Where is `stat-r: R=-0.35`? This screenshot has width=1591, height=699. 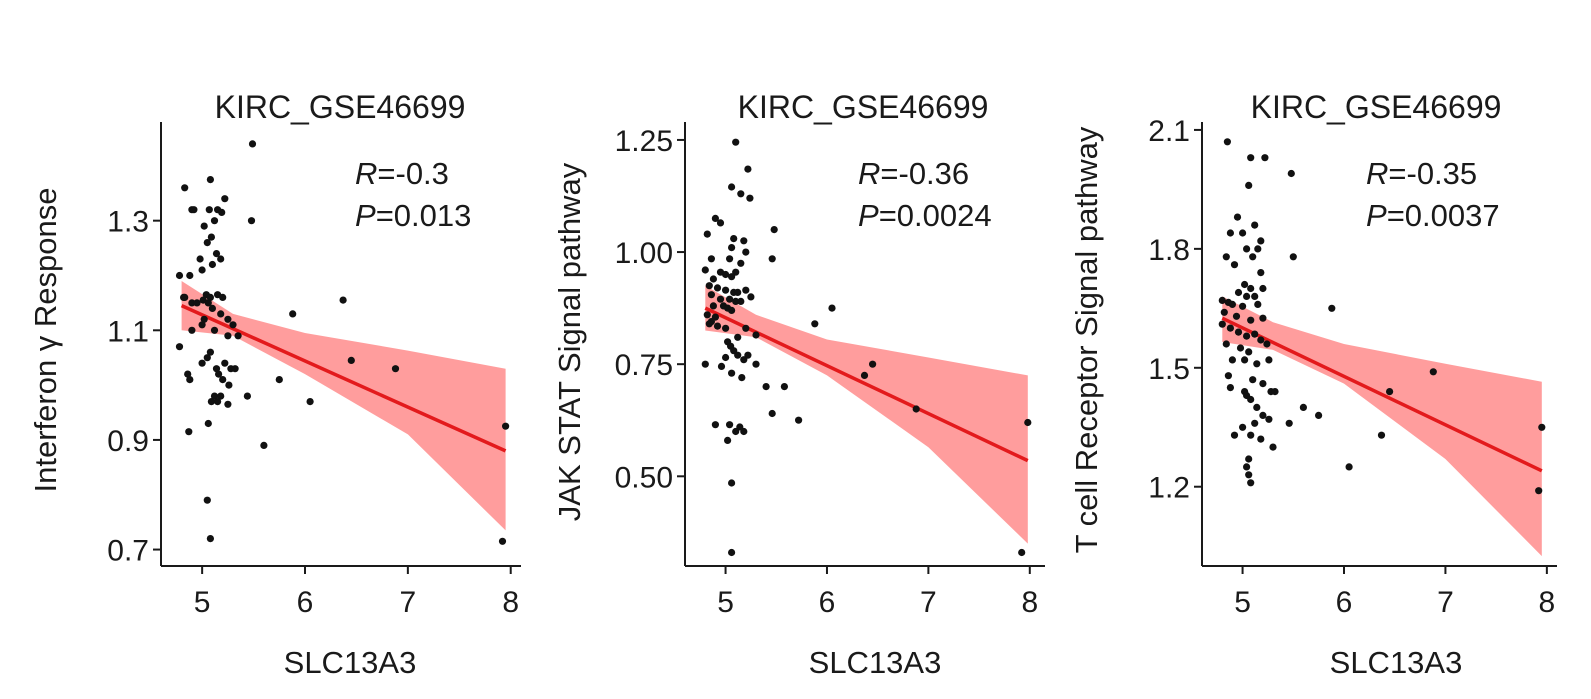 stat-r: R=-0.35 is located at coordinates (1421, 173).